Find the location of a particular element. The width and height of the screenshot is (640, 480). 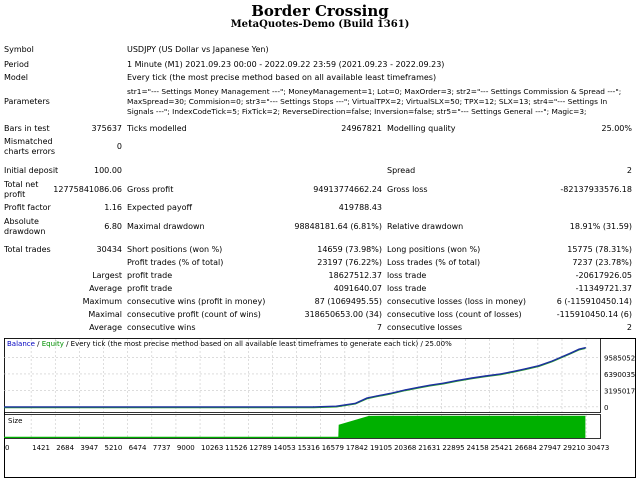

pf-label: Profit factor is located at coordinates (27, 207).